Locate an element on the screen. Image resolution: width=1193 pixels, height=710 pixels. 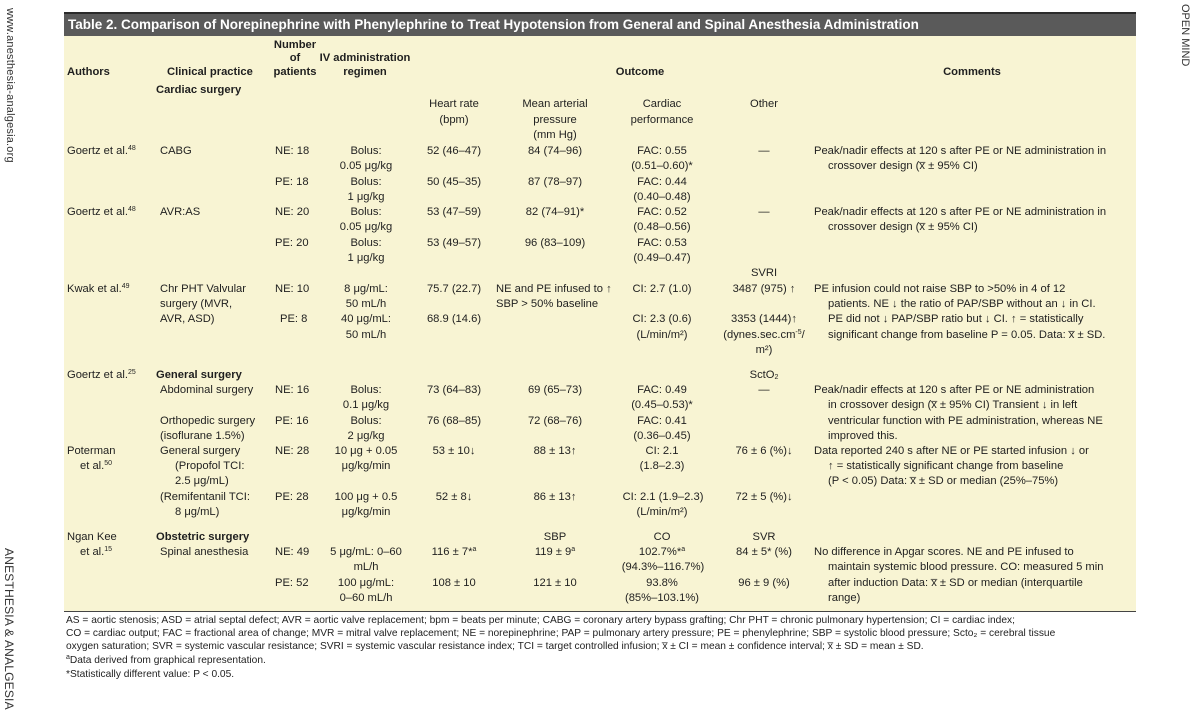
hr-value: 76 (68–85) is located at coordinates (454, 421).